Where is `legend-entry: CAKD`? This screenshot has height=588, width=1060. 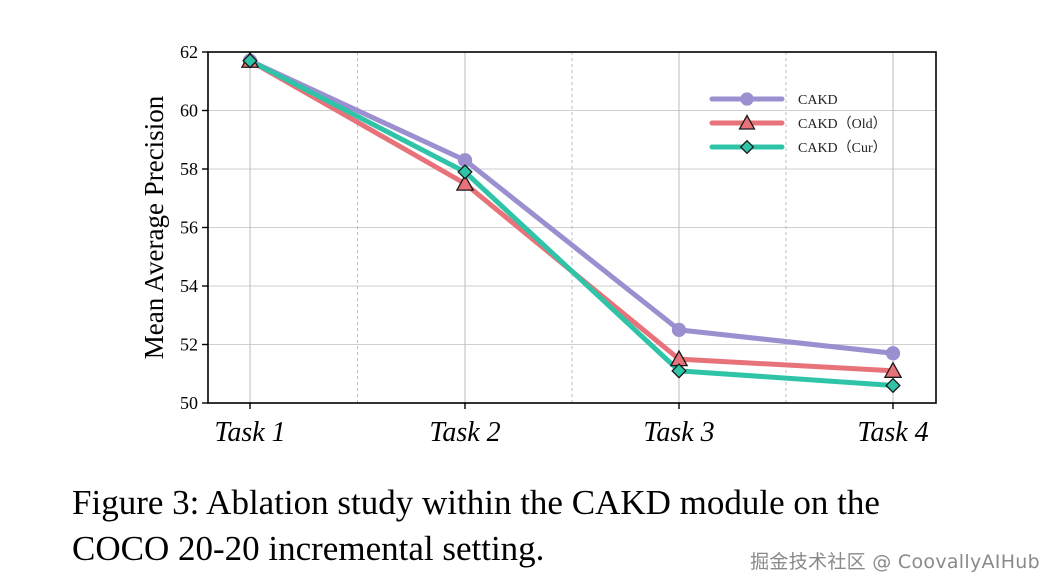
legend-entry: CAKD is located at coordinates (818, 100).